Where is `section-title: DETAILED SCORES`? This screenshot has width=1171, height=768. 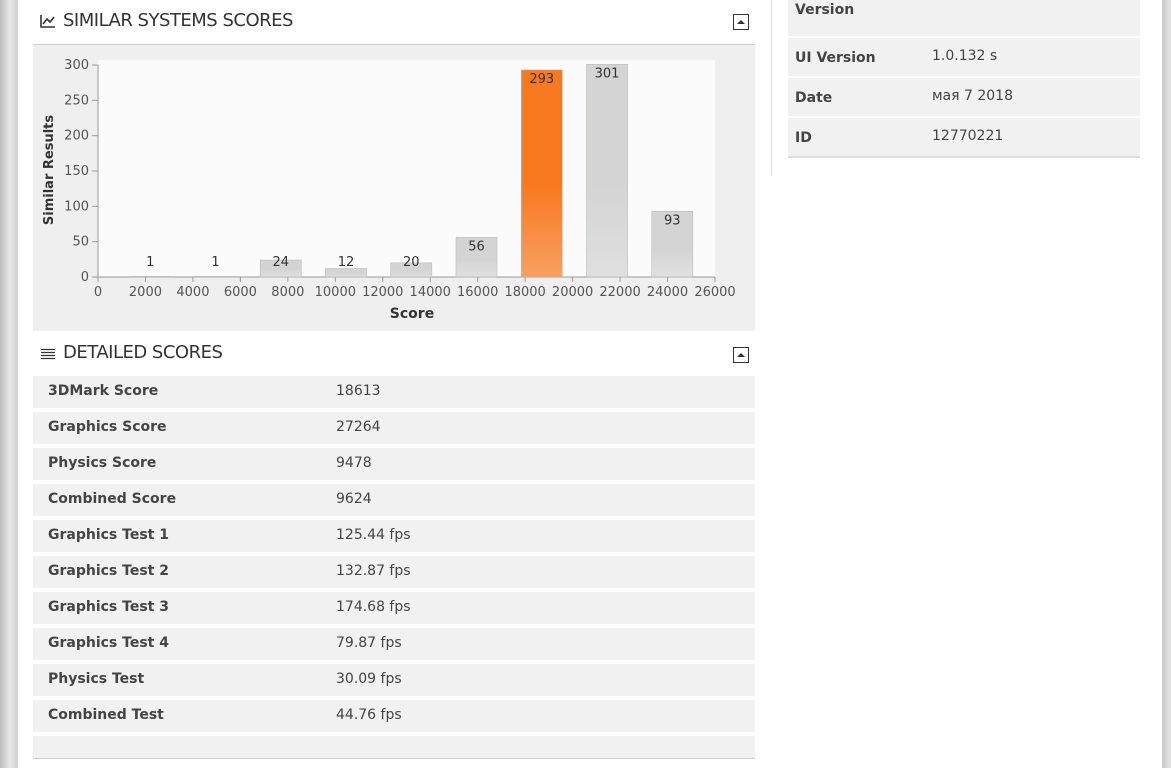 section-title: DETAILED SCORES is located at coordinates (143, 352).